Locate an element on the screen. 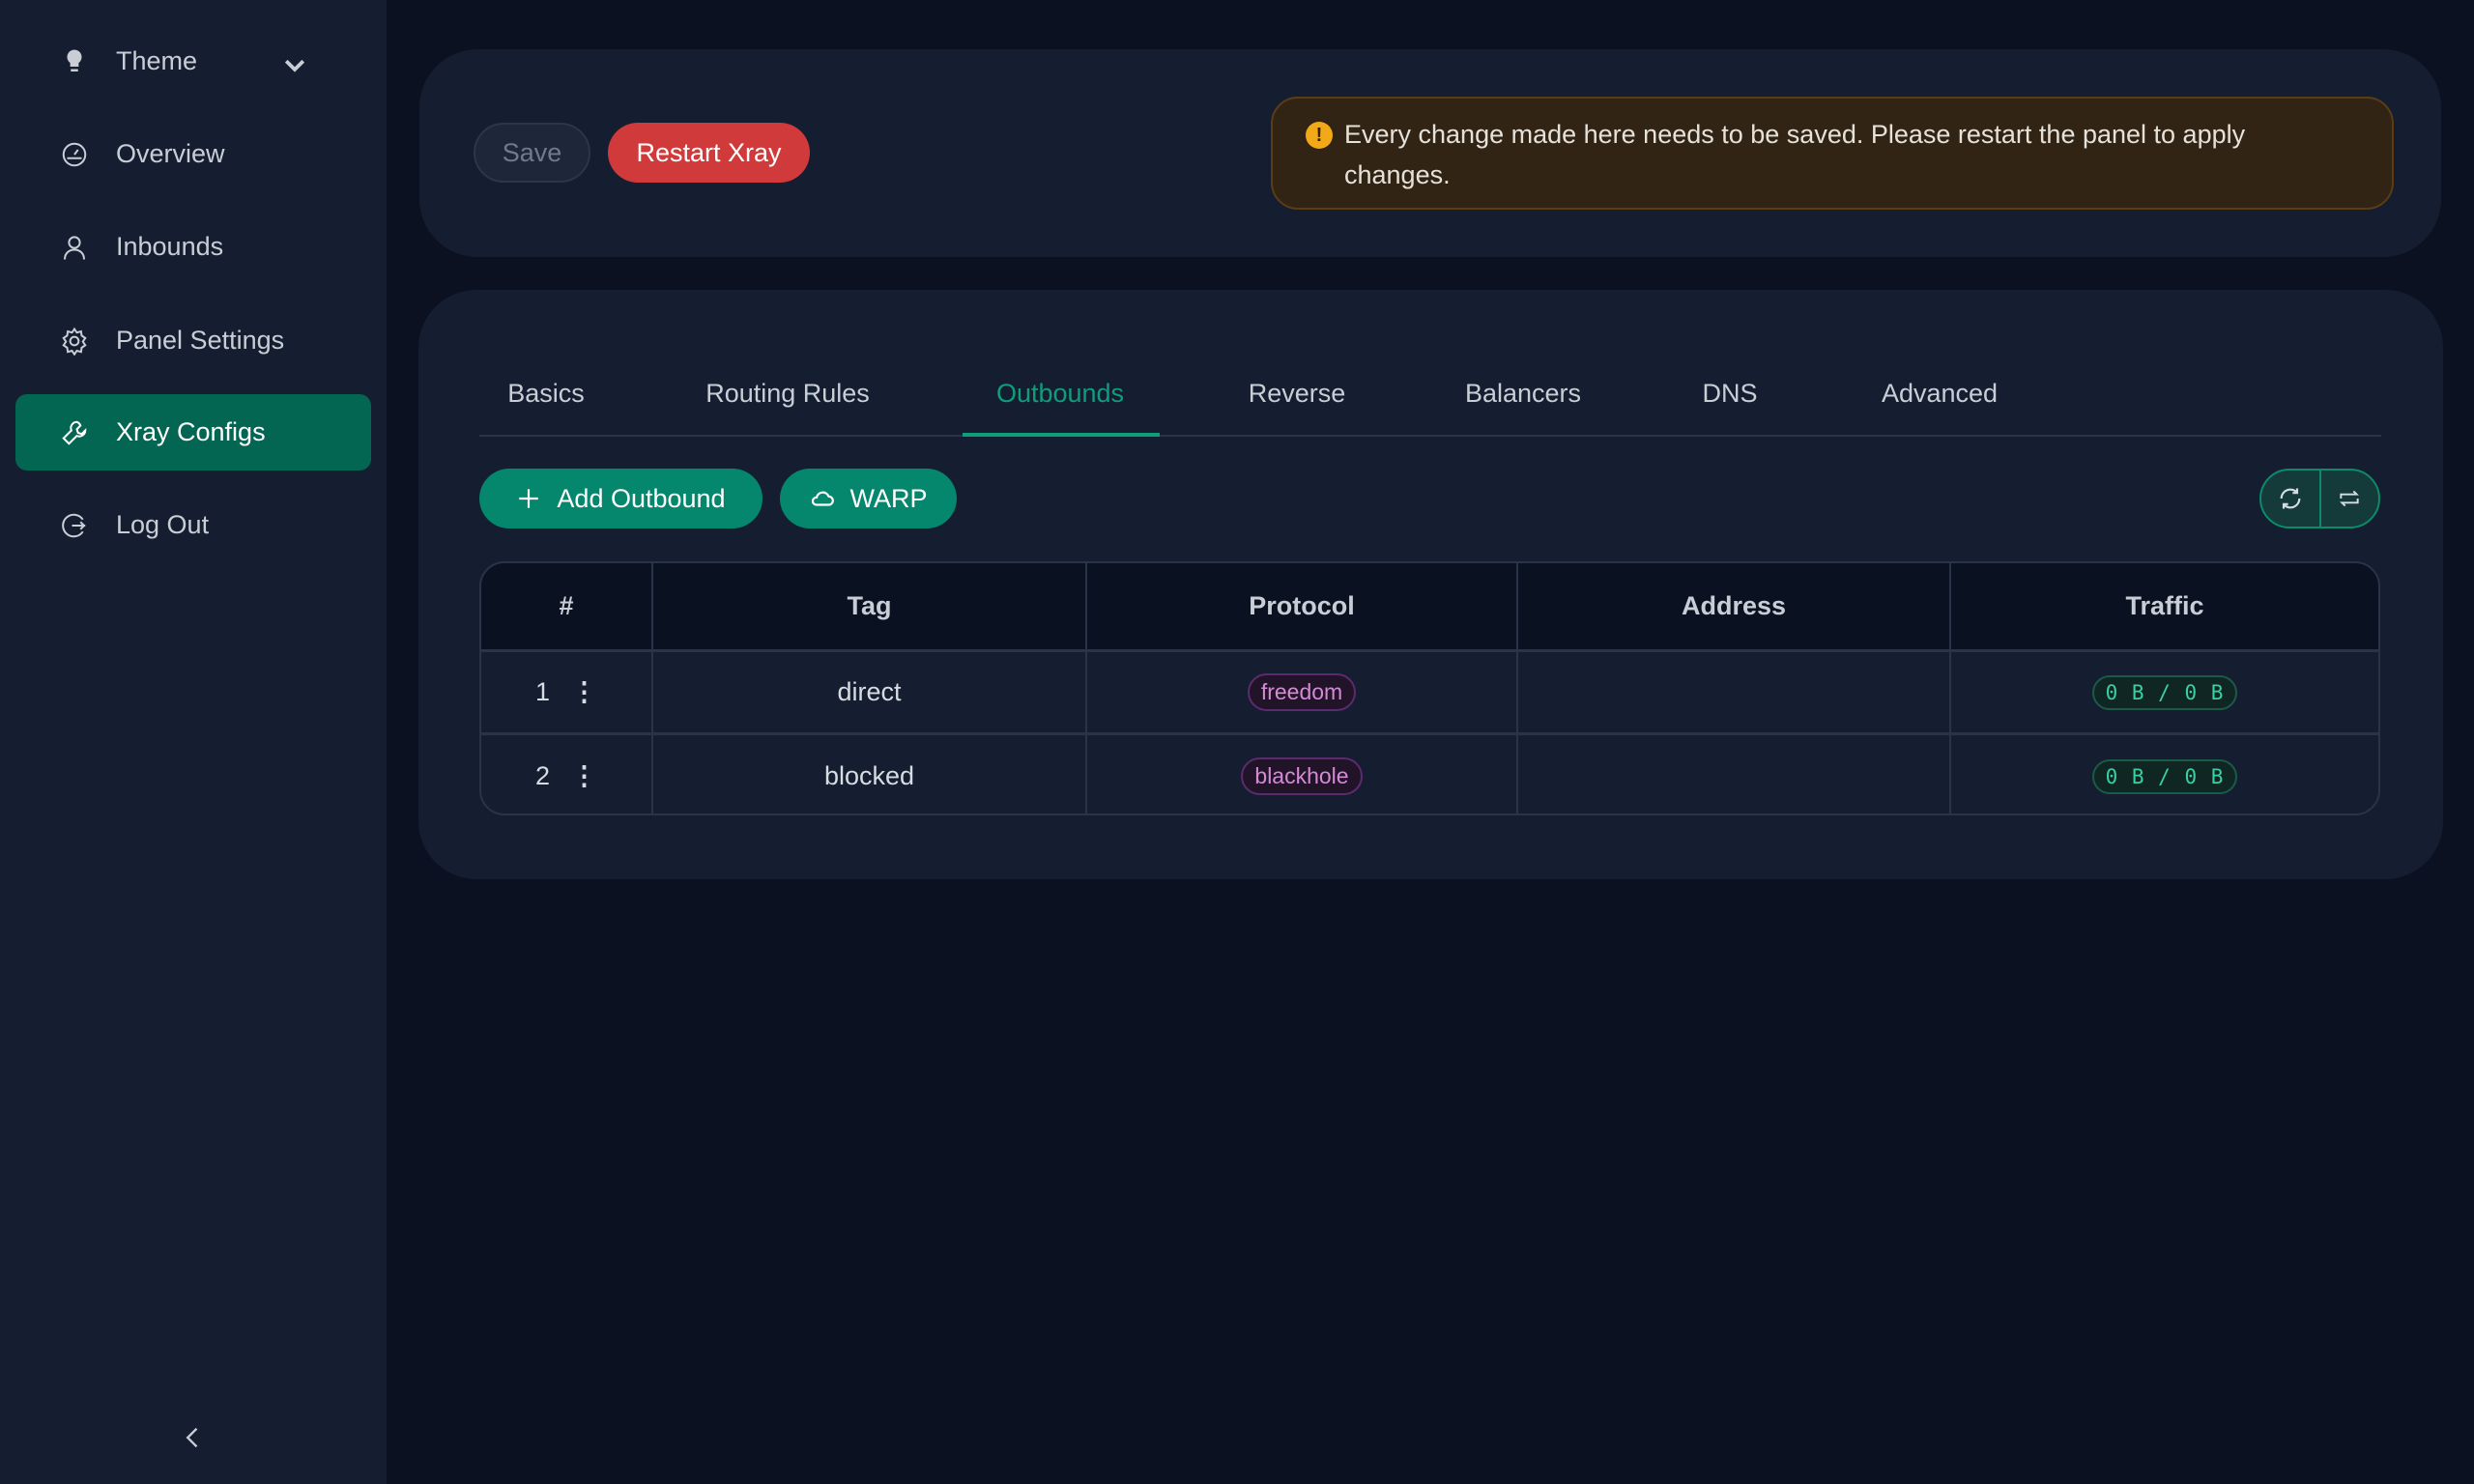 The image size is (2474, 1484). sidebar-item-xray-configs: Xray Configs is located at coordinates (193, 433).